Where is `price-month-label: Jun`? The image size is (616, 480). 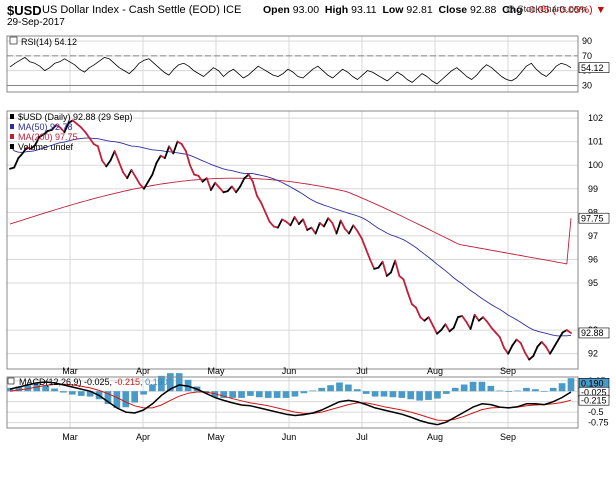
price-month-label: Jun is located at coordinates (289, 371).